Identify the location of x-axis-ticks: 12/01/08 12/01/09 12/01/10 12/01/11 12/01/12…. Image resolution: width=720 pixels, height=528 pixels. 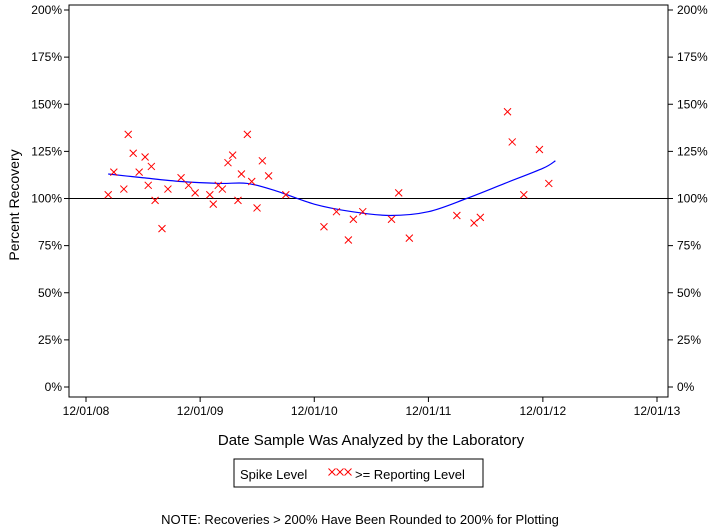
(372, 407).